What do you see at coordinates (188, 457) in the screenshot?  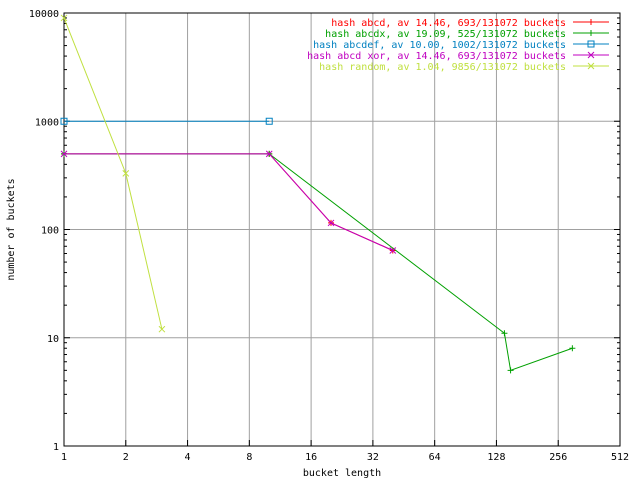 I see `x-tick-label: 4` at bounding box center [188, 457].